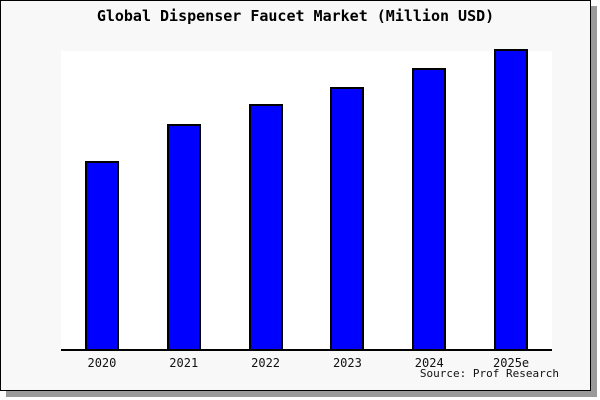  What do you see at coordinates (429, 208) in the screenshot?
I see `bar-2024` at bounding box center [429, 208].